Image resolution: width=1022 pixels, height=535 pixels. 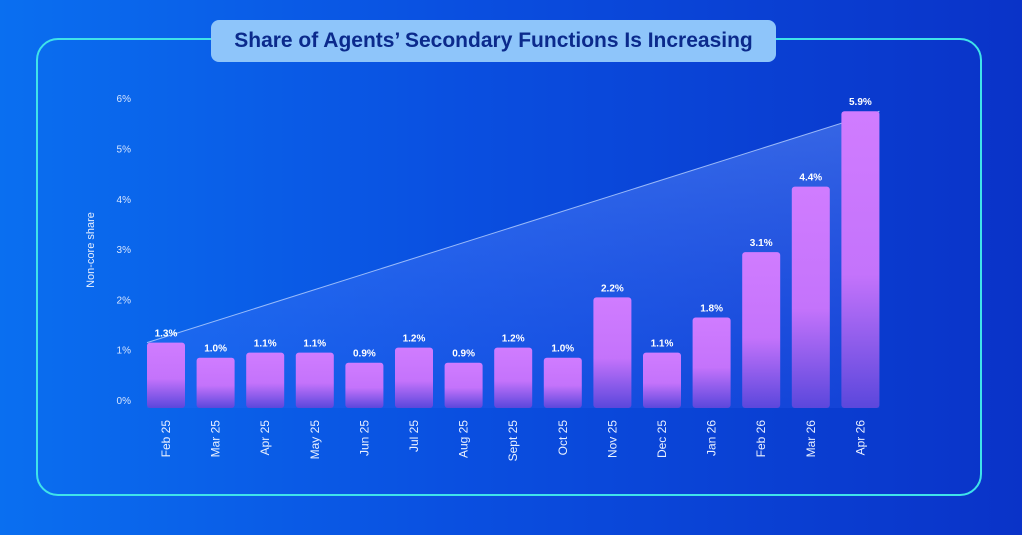 What do you see at coordinates (124, 250) in the screenshot?
I see `y-tick-label: 3%` at bounding box center [124, 250].